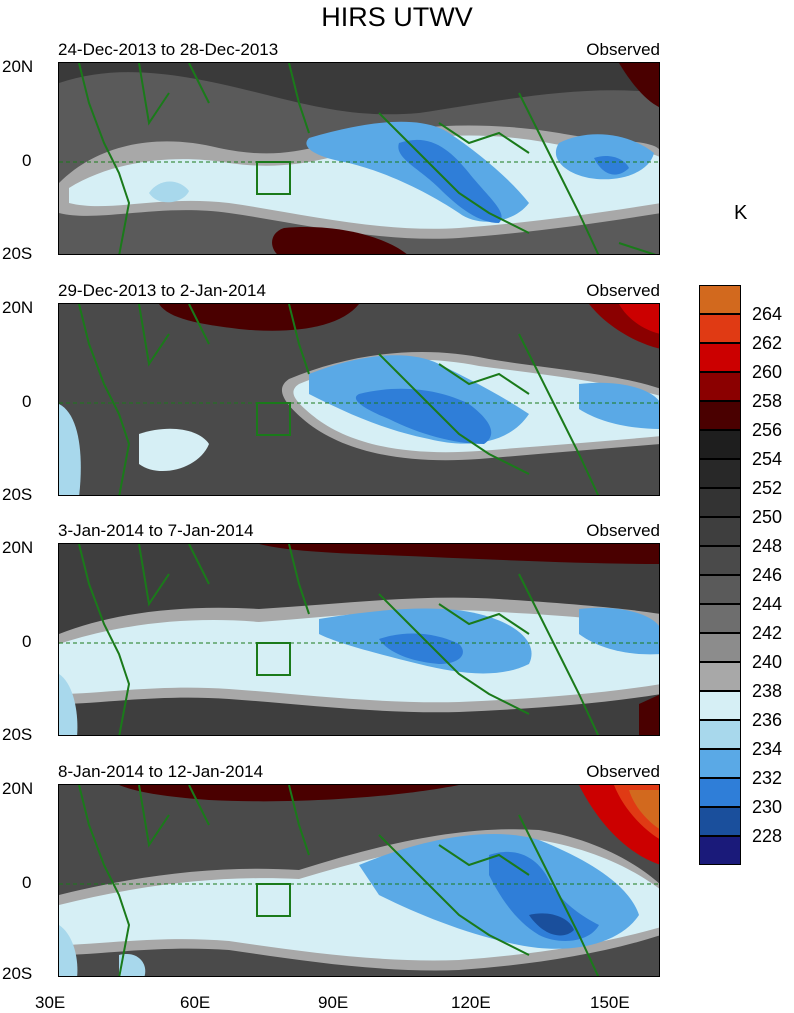 The width and height of the screenshot is (794, 1013). Describe the element at coordinates (767, 604) in the screenshot. I see `colorbar-tick-label: 244` at that location.